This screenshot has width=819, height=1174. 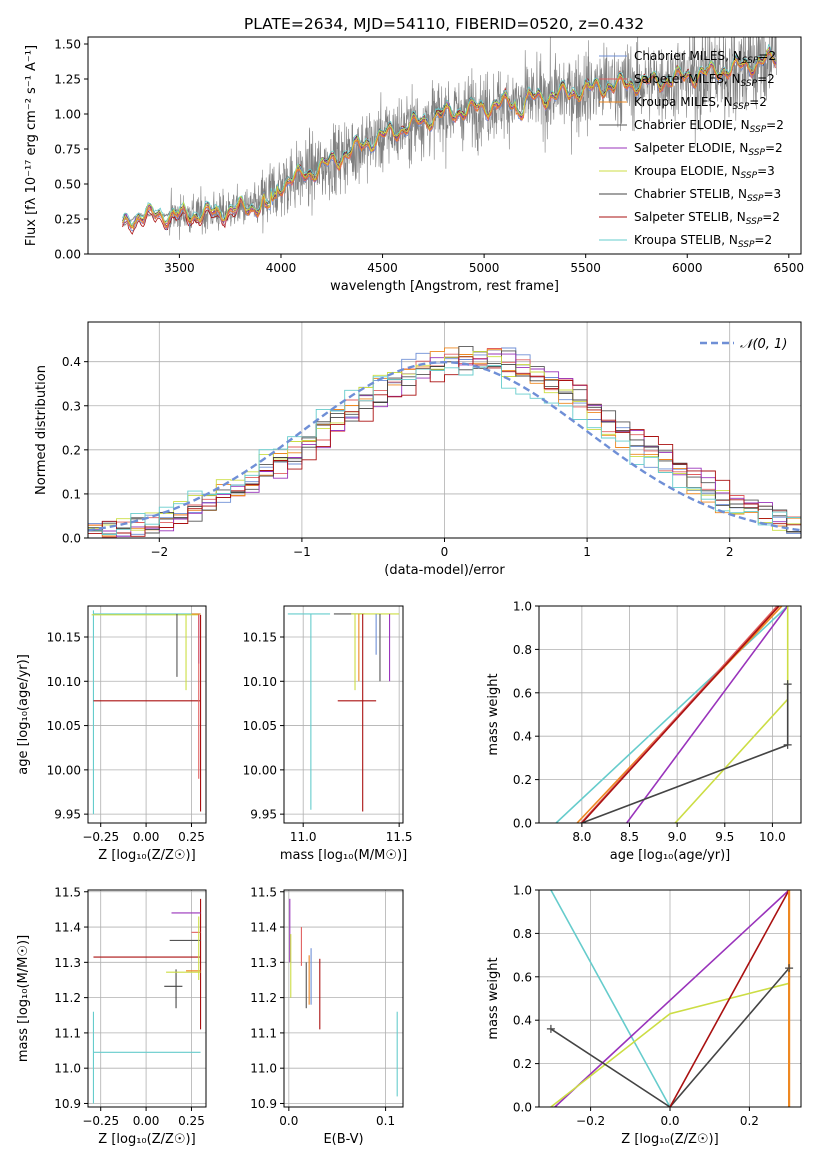 I want to click on legend-label: Chabrier ELODIE, NSSP=2, so click(x=709, y=126).